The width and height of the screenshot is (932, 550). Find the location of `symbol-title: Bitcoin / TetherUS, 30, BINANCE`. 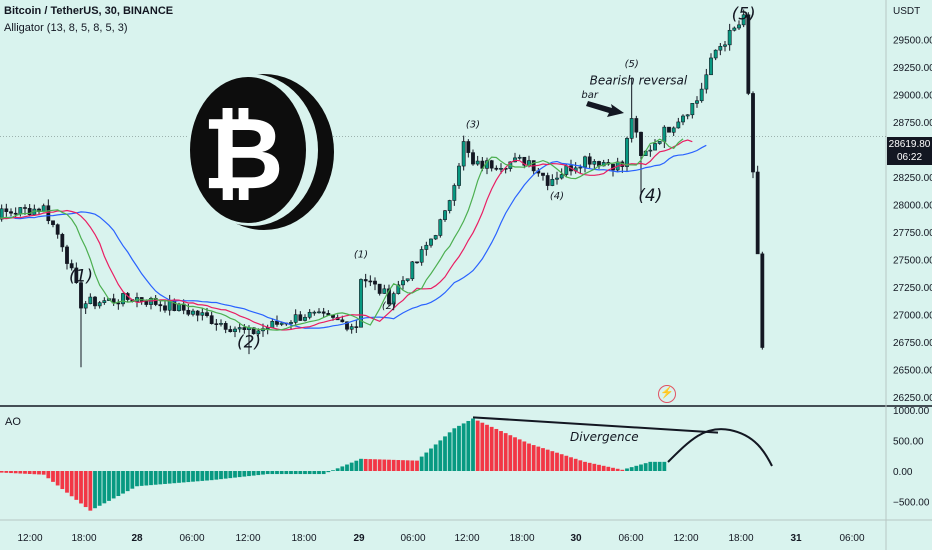

symbol-title: Bitcoin / TetherUS, 30, BINANCE is located at coordinates (89, 11).